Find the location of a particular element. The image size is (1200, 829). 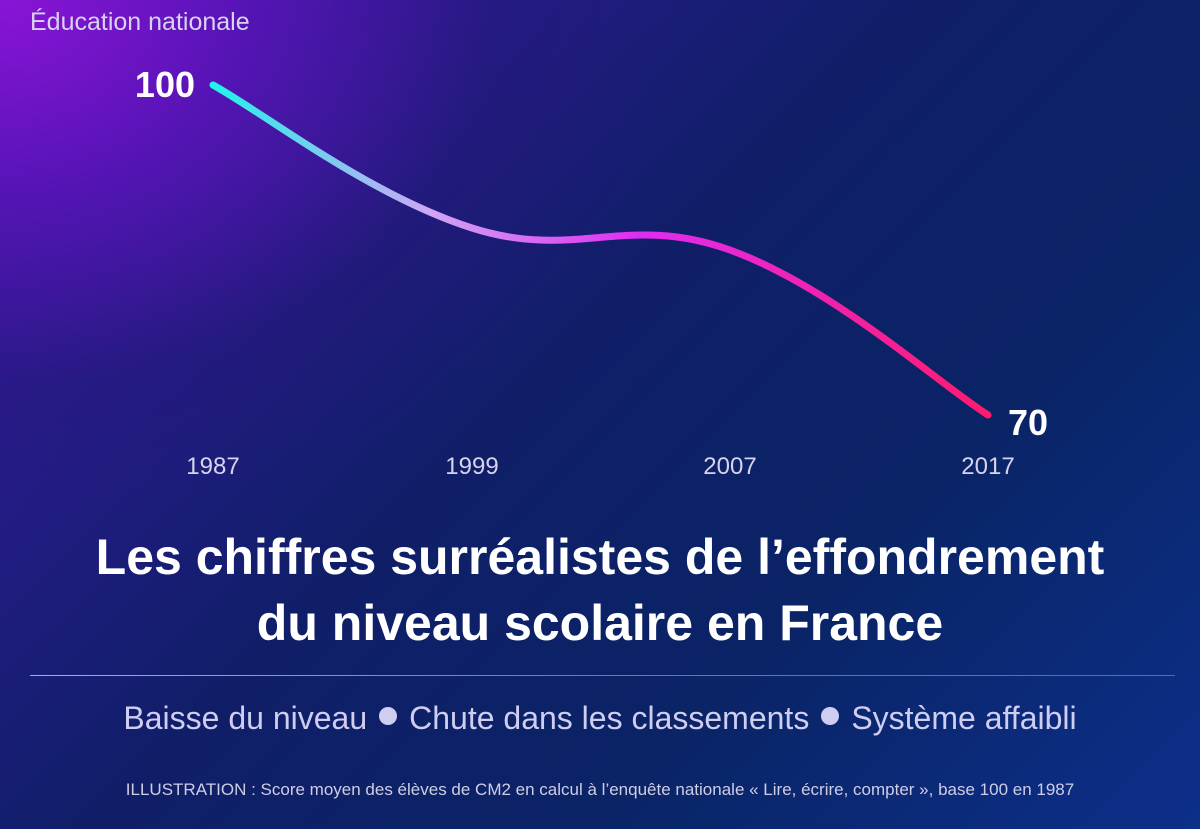

headline-line-2: du niveau scolaire en France is located at coordinates (600, 623).